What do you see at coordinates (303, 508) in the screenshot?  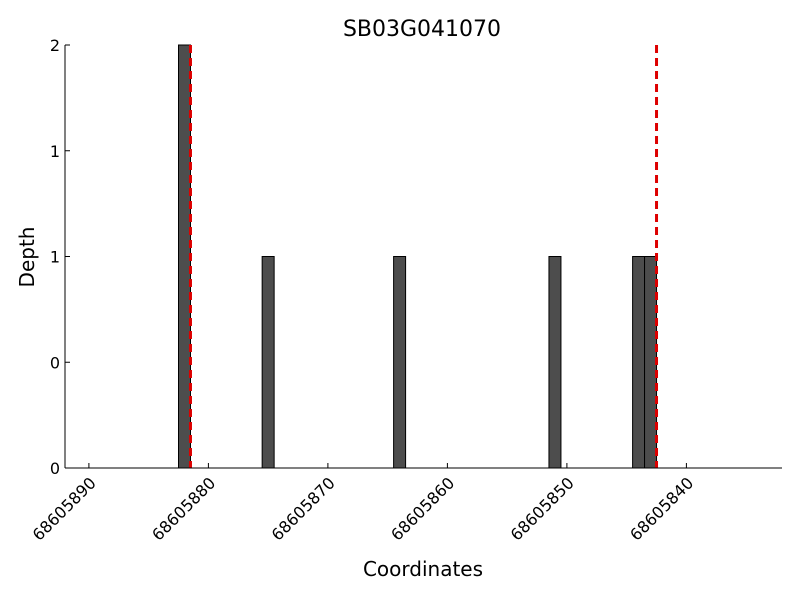 I see `x-tick-label-2: 68605870` at bounding box center [303, 508].